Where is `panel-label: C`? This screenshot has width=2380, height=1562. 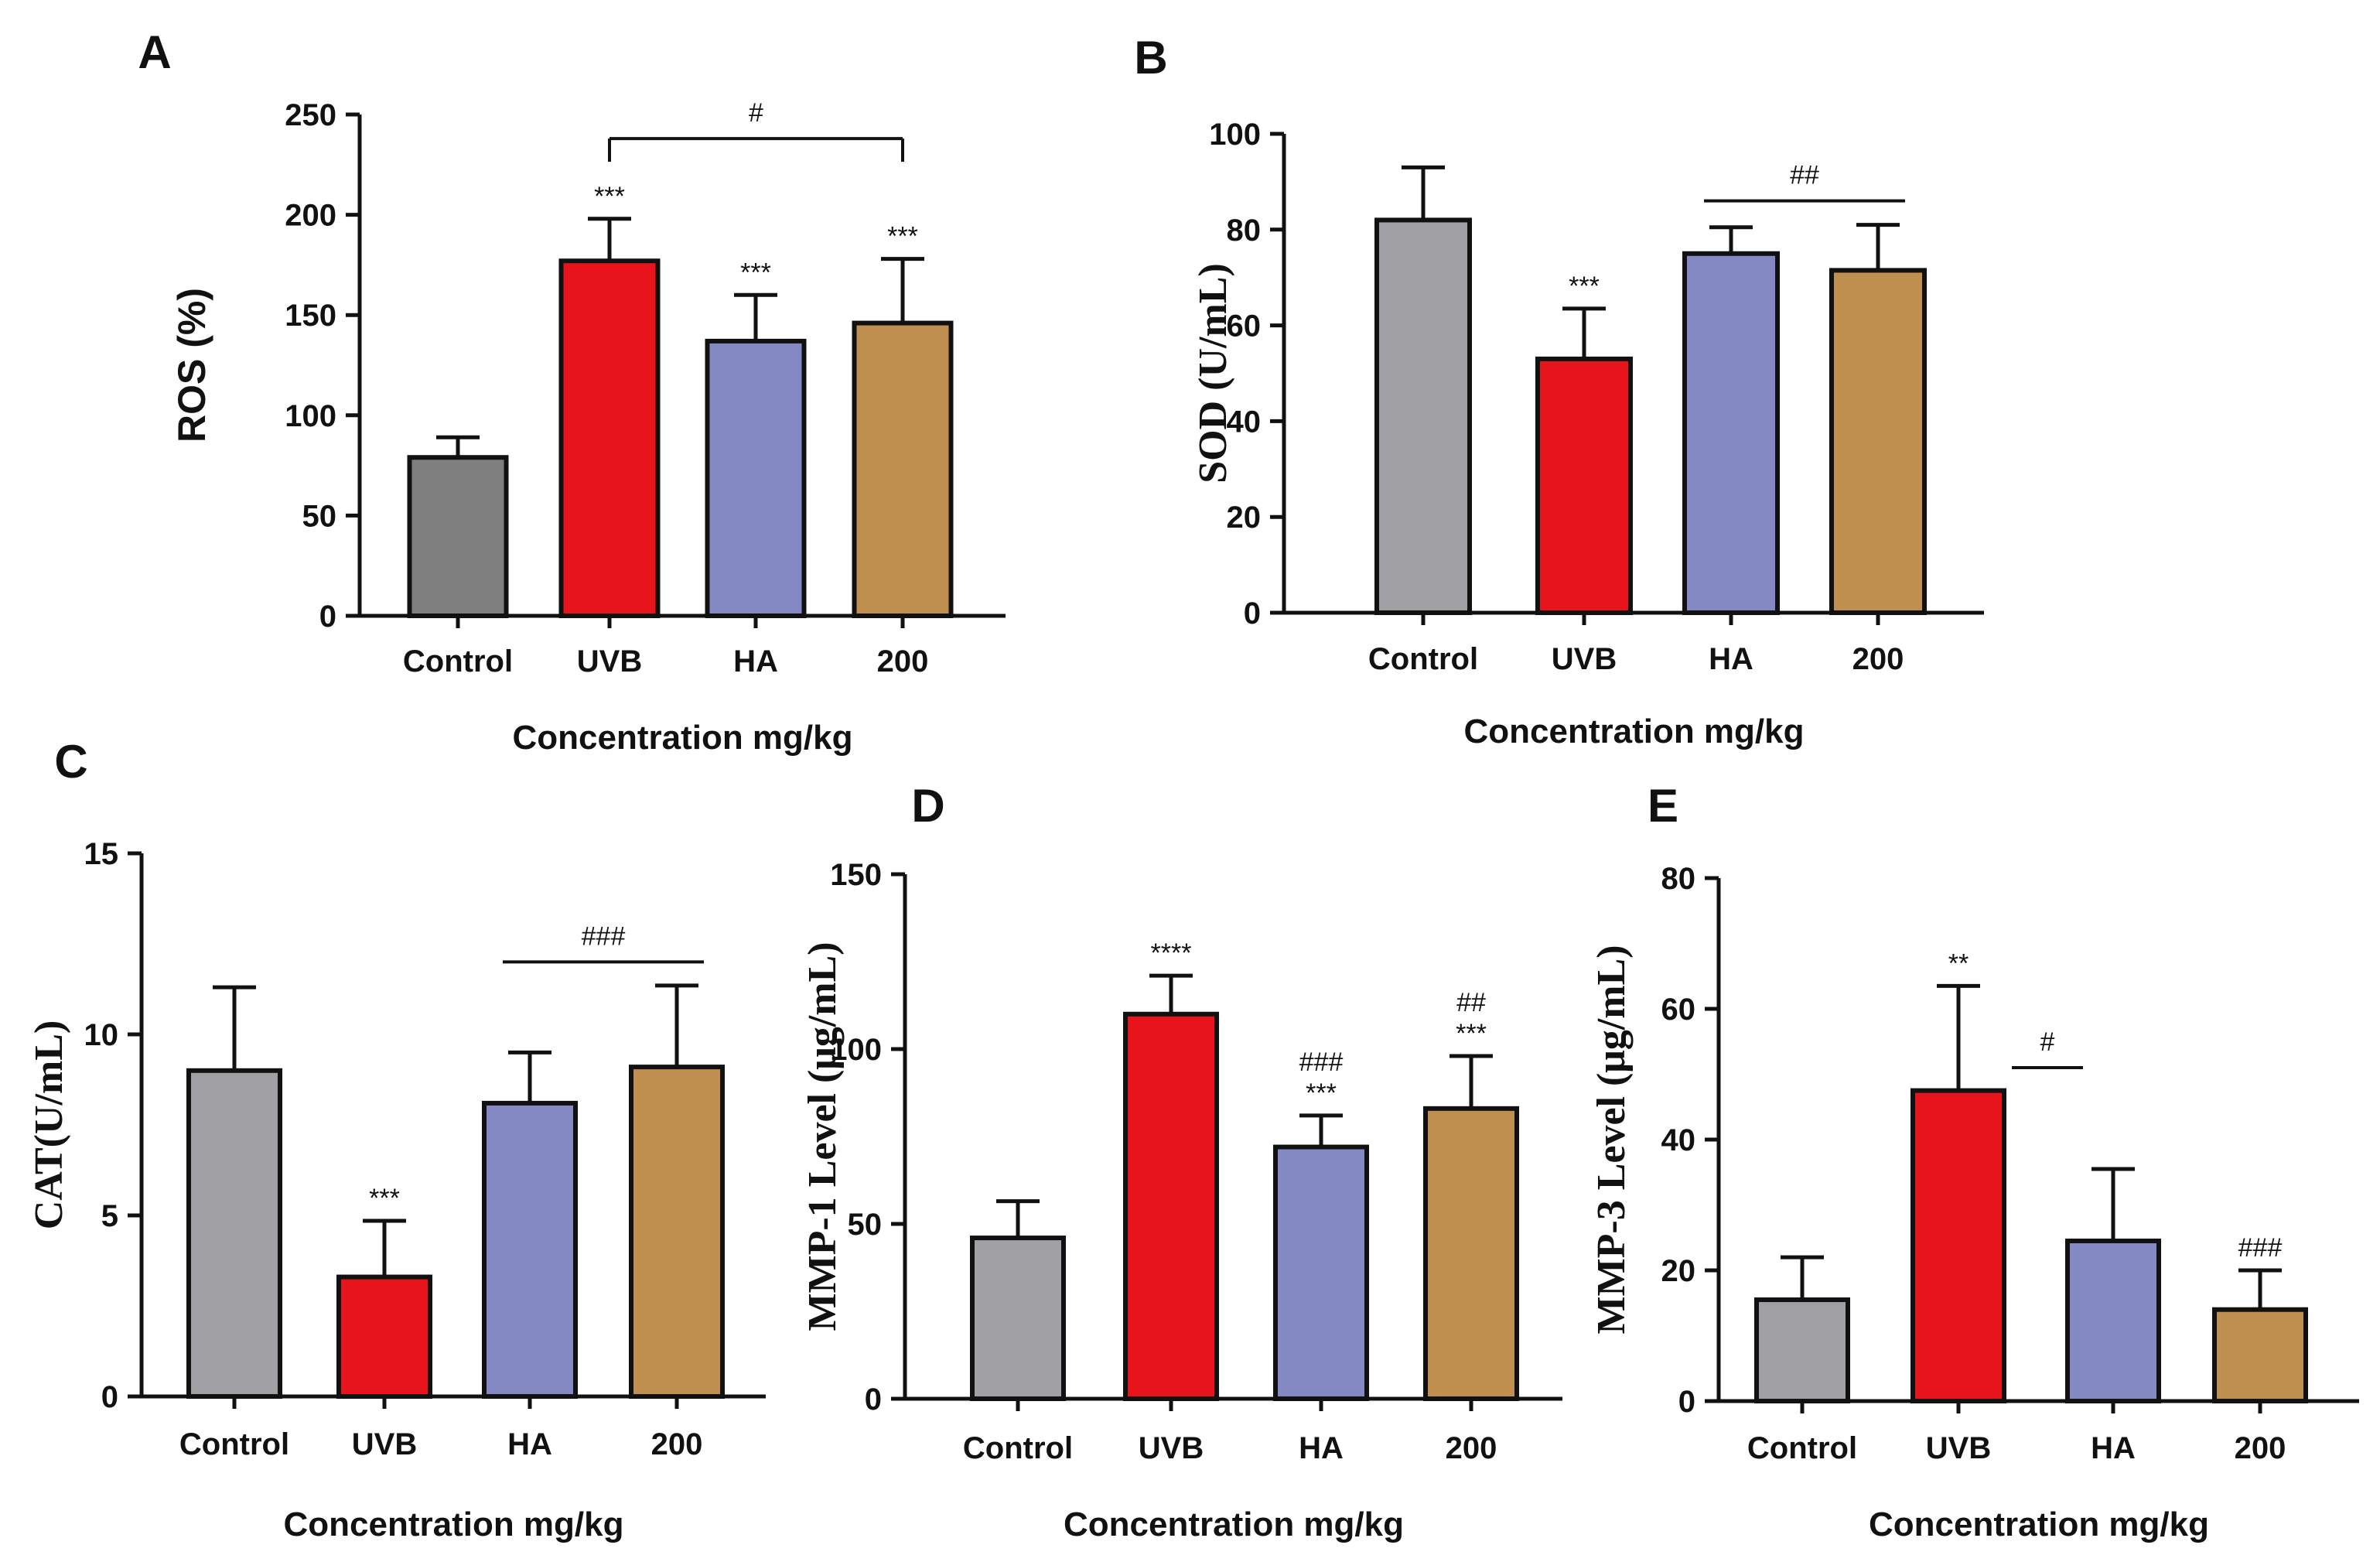 panel-label: C is located at coordinates (70, 762).